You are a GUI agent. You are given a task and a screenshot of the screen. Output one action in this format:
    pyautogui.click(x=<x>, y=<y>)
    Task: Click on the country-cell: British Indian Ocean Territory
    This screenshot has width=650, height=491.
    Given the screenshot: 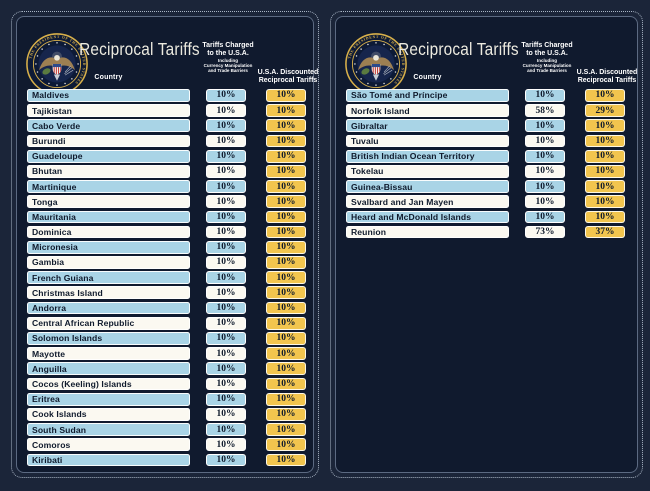 What is the action you would take?
    pyautogui.click(x=427, y=156)
    